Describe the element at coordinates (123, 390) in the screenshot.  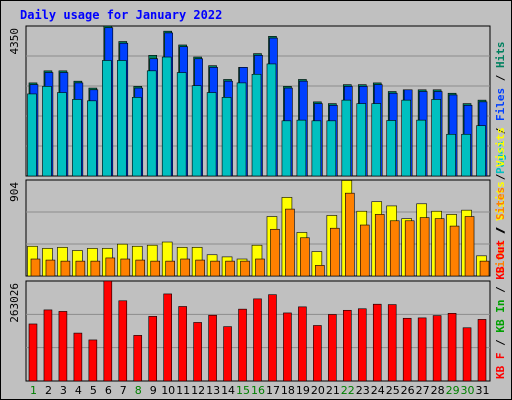
I see `day-label-7: 7` at that location.